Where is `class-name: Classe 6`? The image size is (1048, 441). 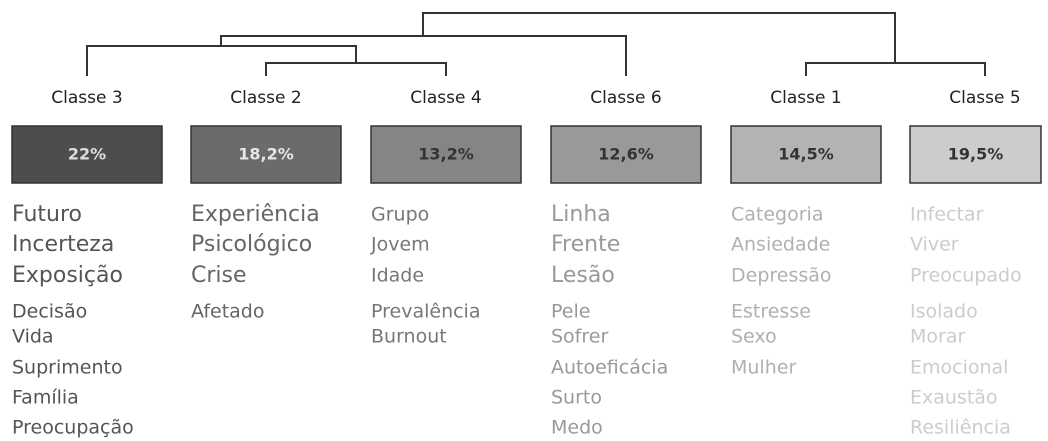
class-name: Classe 6 is located at coordinates (625, 98).